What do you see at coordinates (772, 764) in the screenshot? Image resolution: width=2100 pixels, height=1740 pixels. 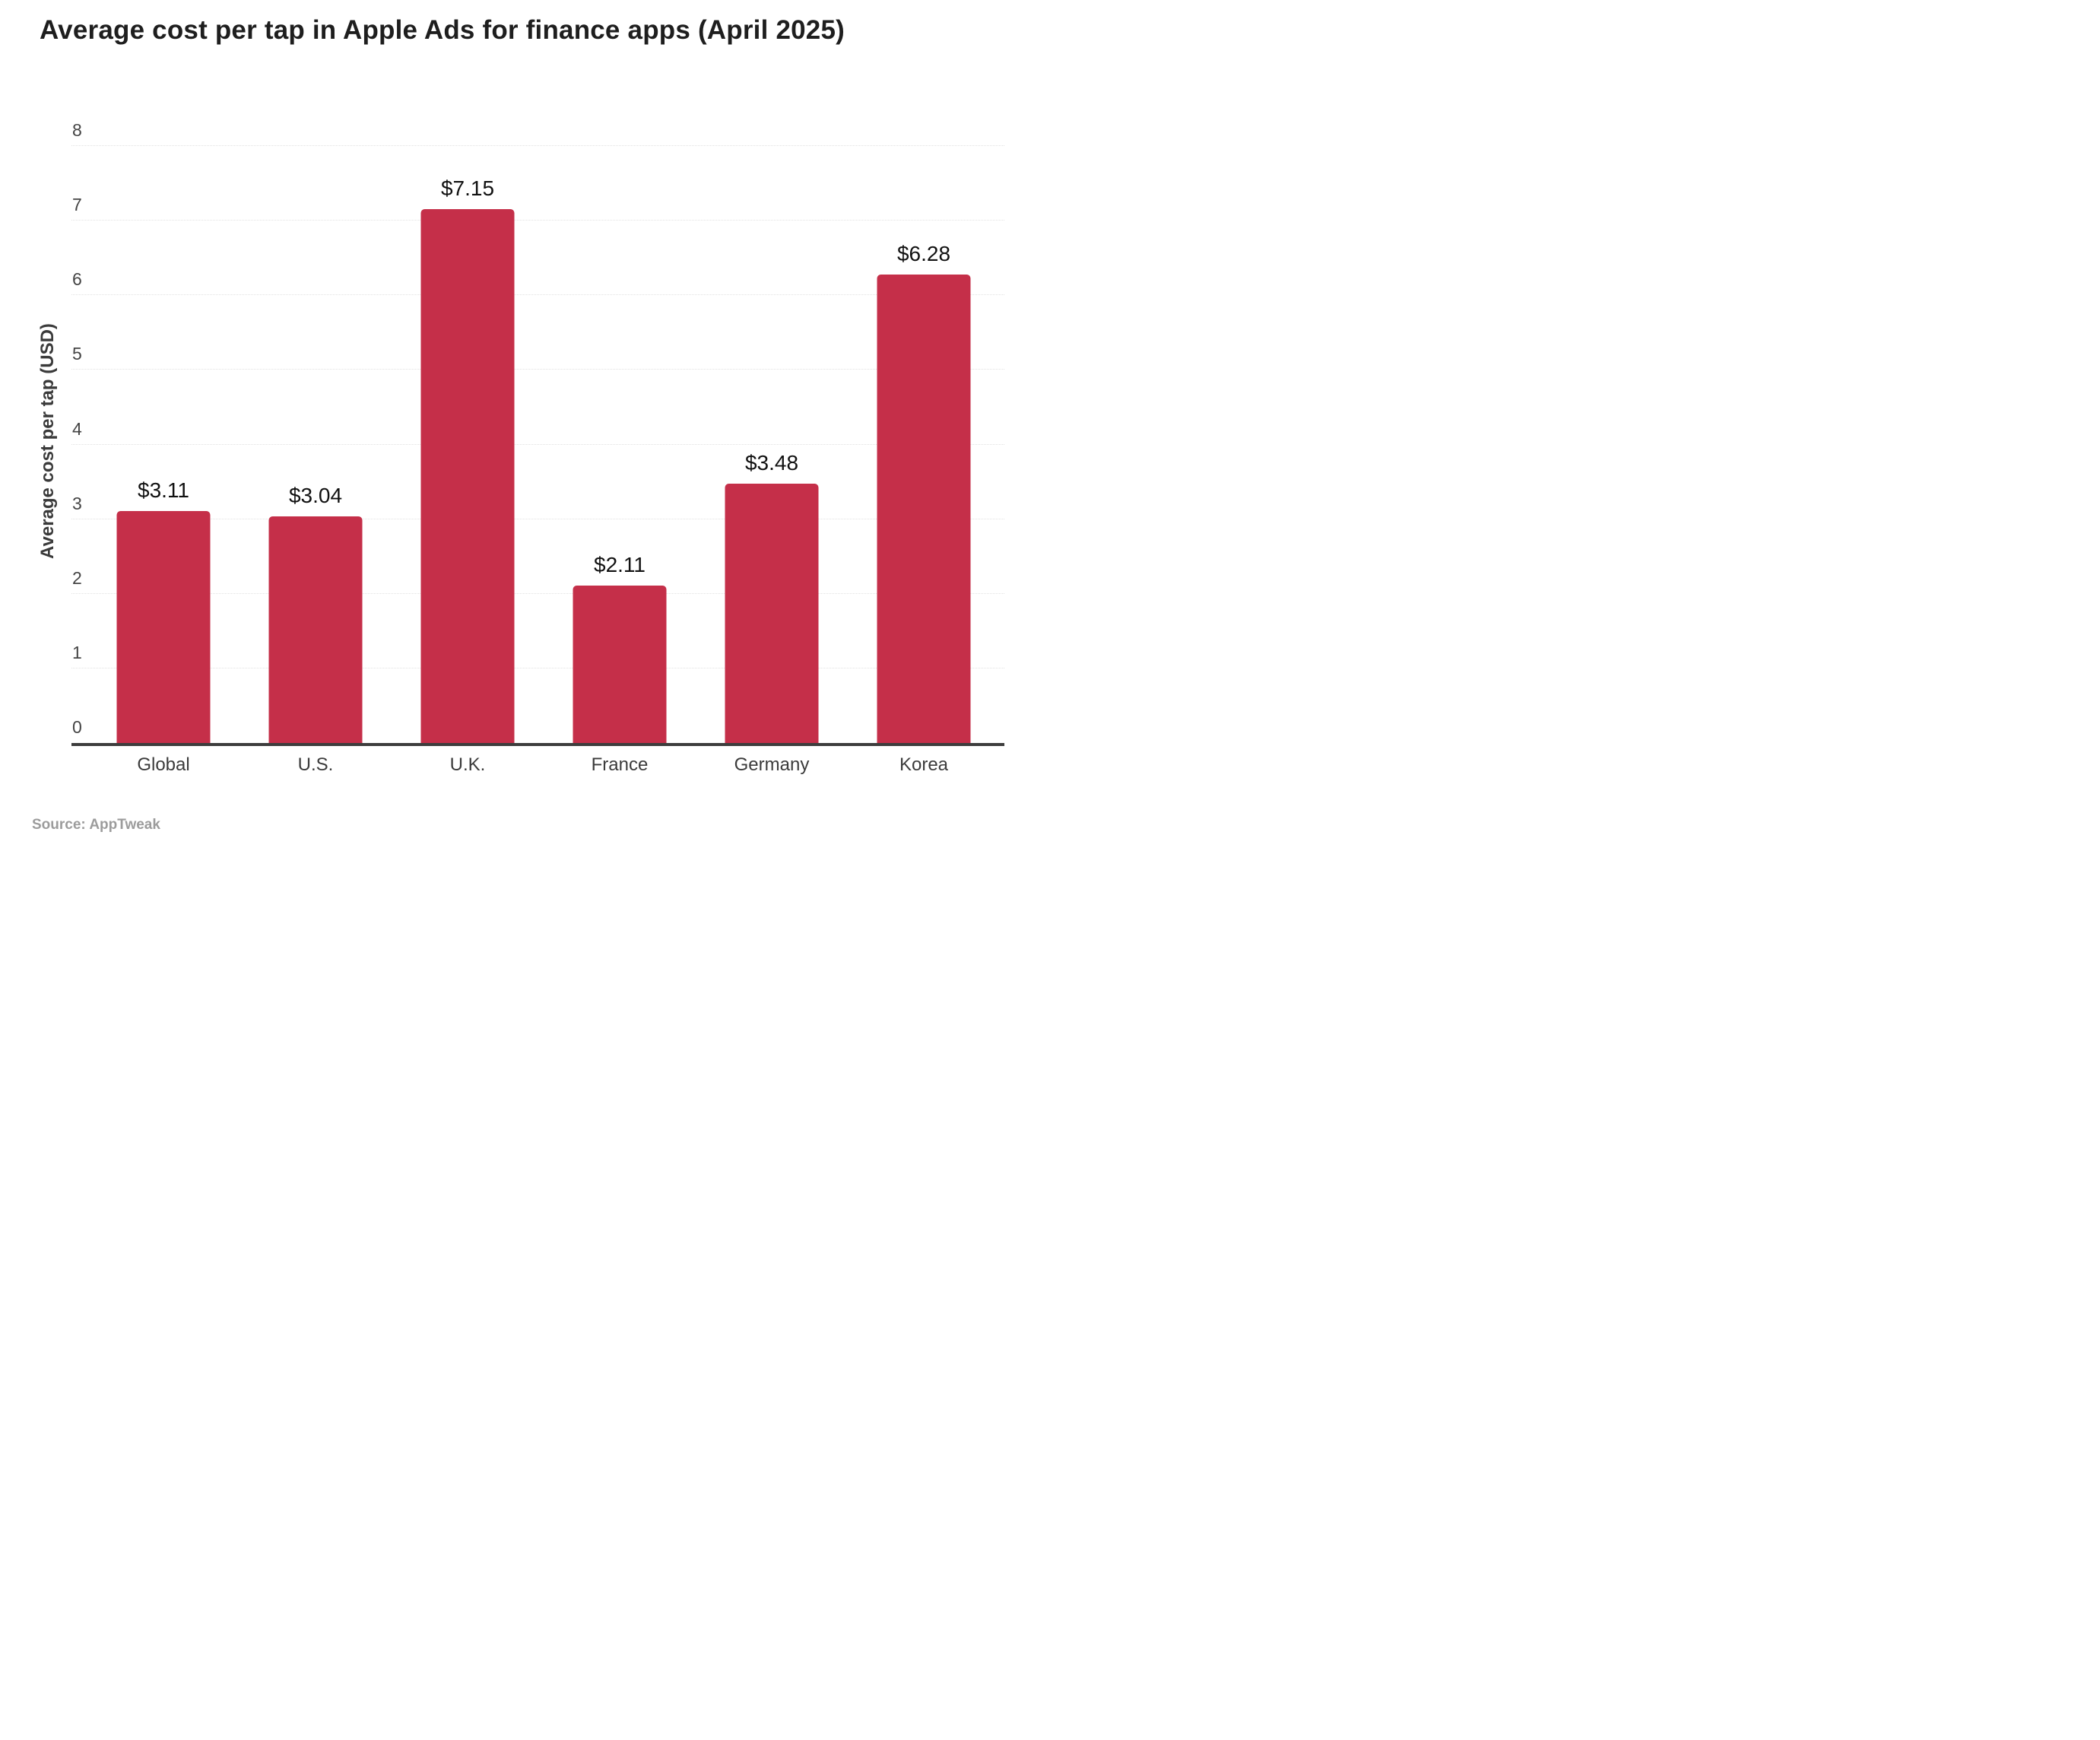 I see `x-axis-label: Germany` at bounding box center [772, 764].